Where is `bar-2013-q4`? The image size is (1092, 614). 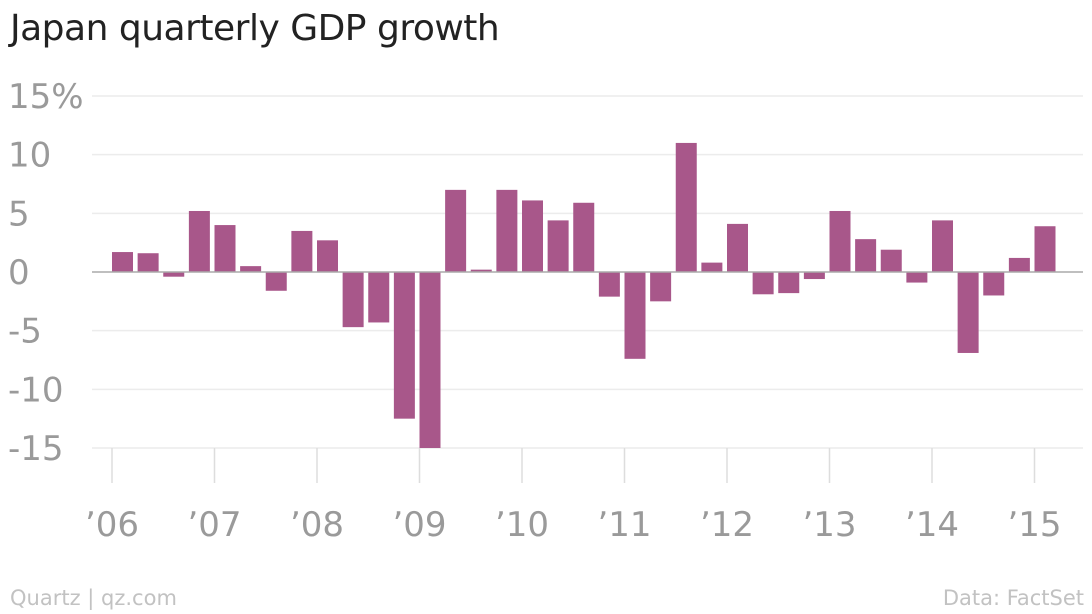
bar-2013-q4 is located at coordinates (917, 277).